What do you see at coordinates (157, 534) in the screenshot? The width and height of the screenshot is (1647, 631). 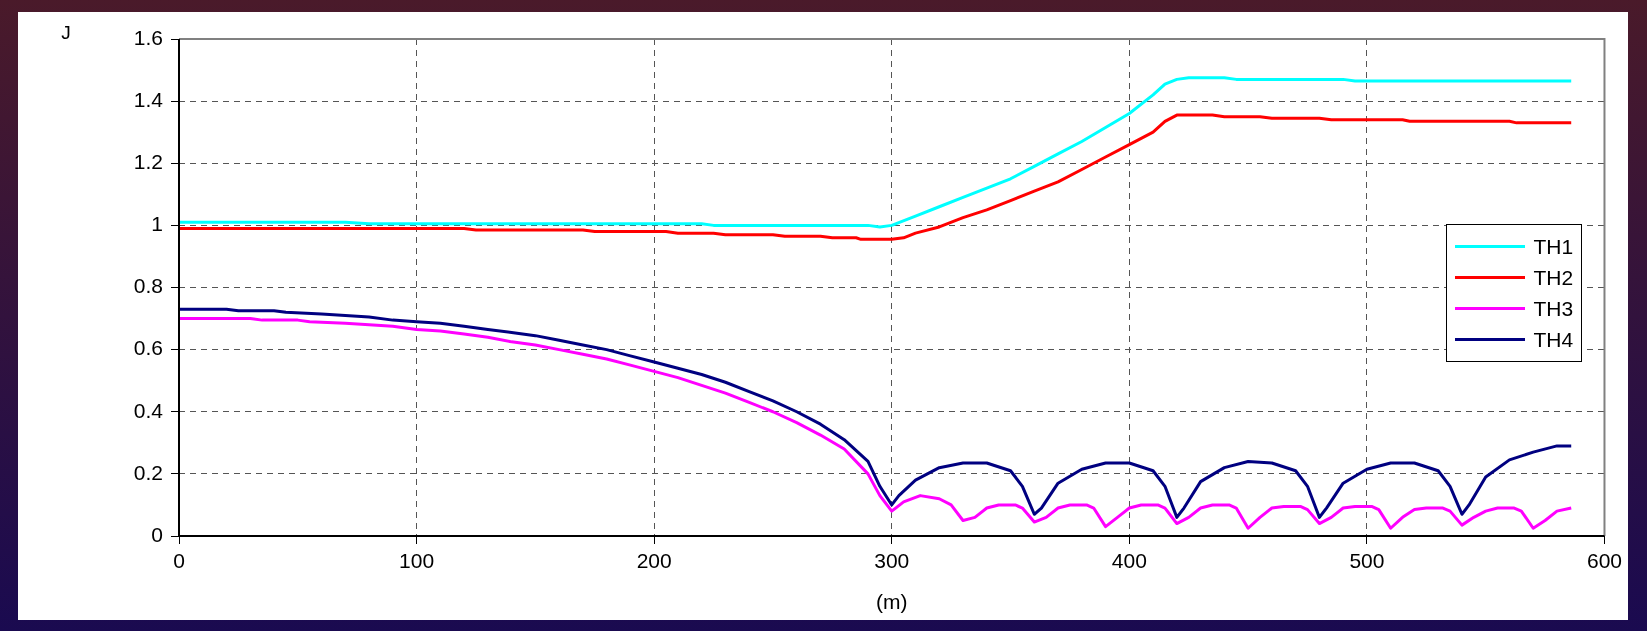 I see `y-tick-label: 0` at bounding box center [157, 534].